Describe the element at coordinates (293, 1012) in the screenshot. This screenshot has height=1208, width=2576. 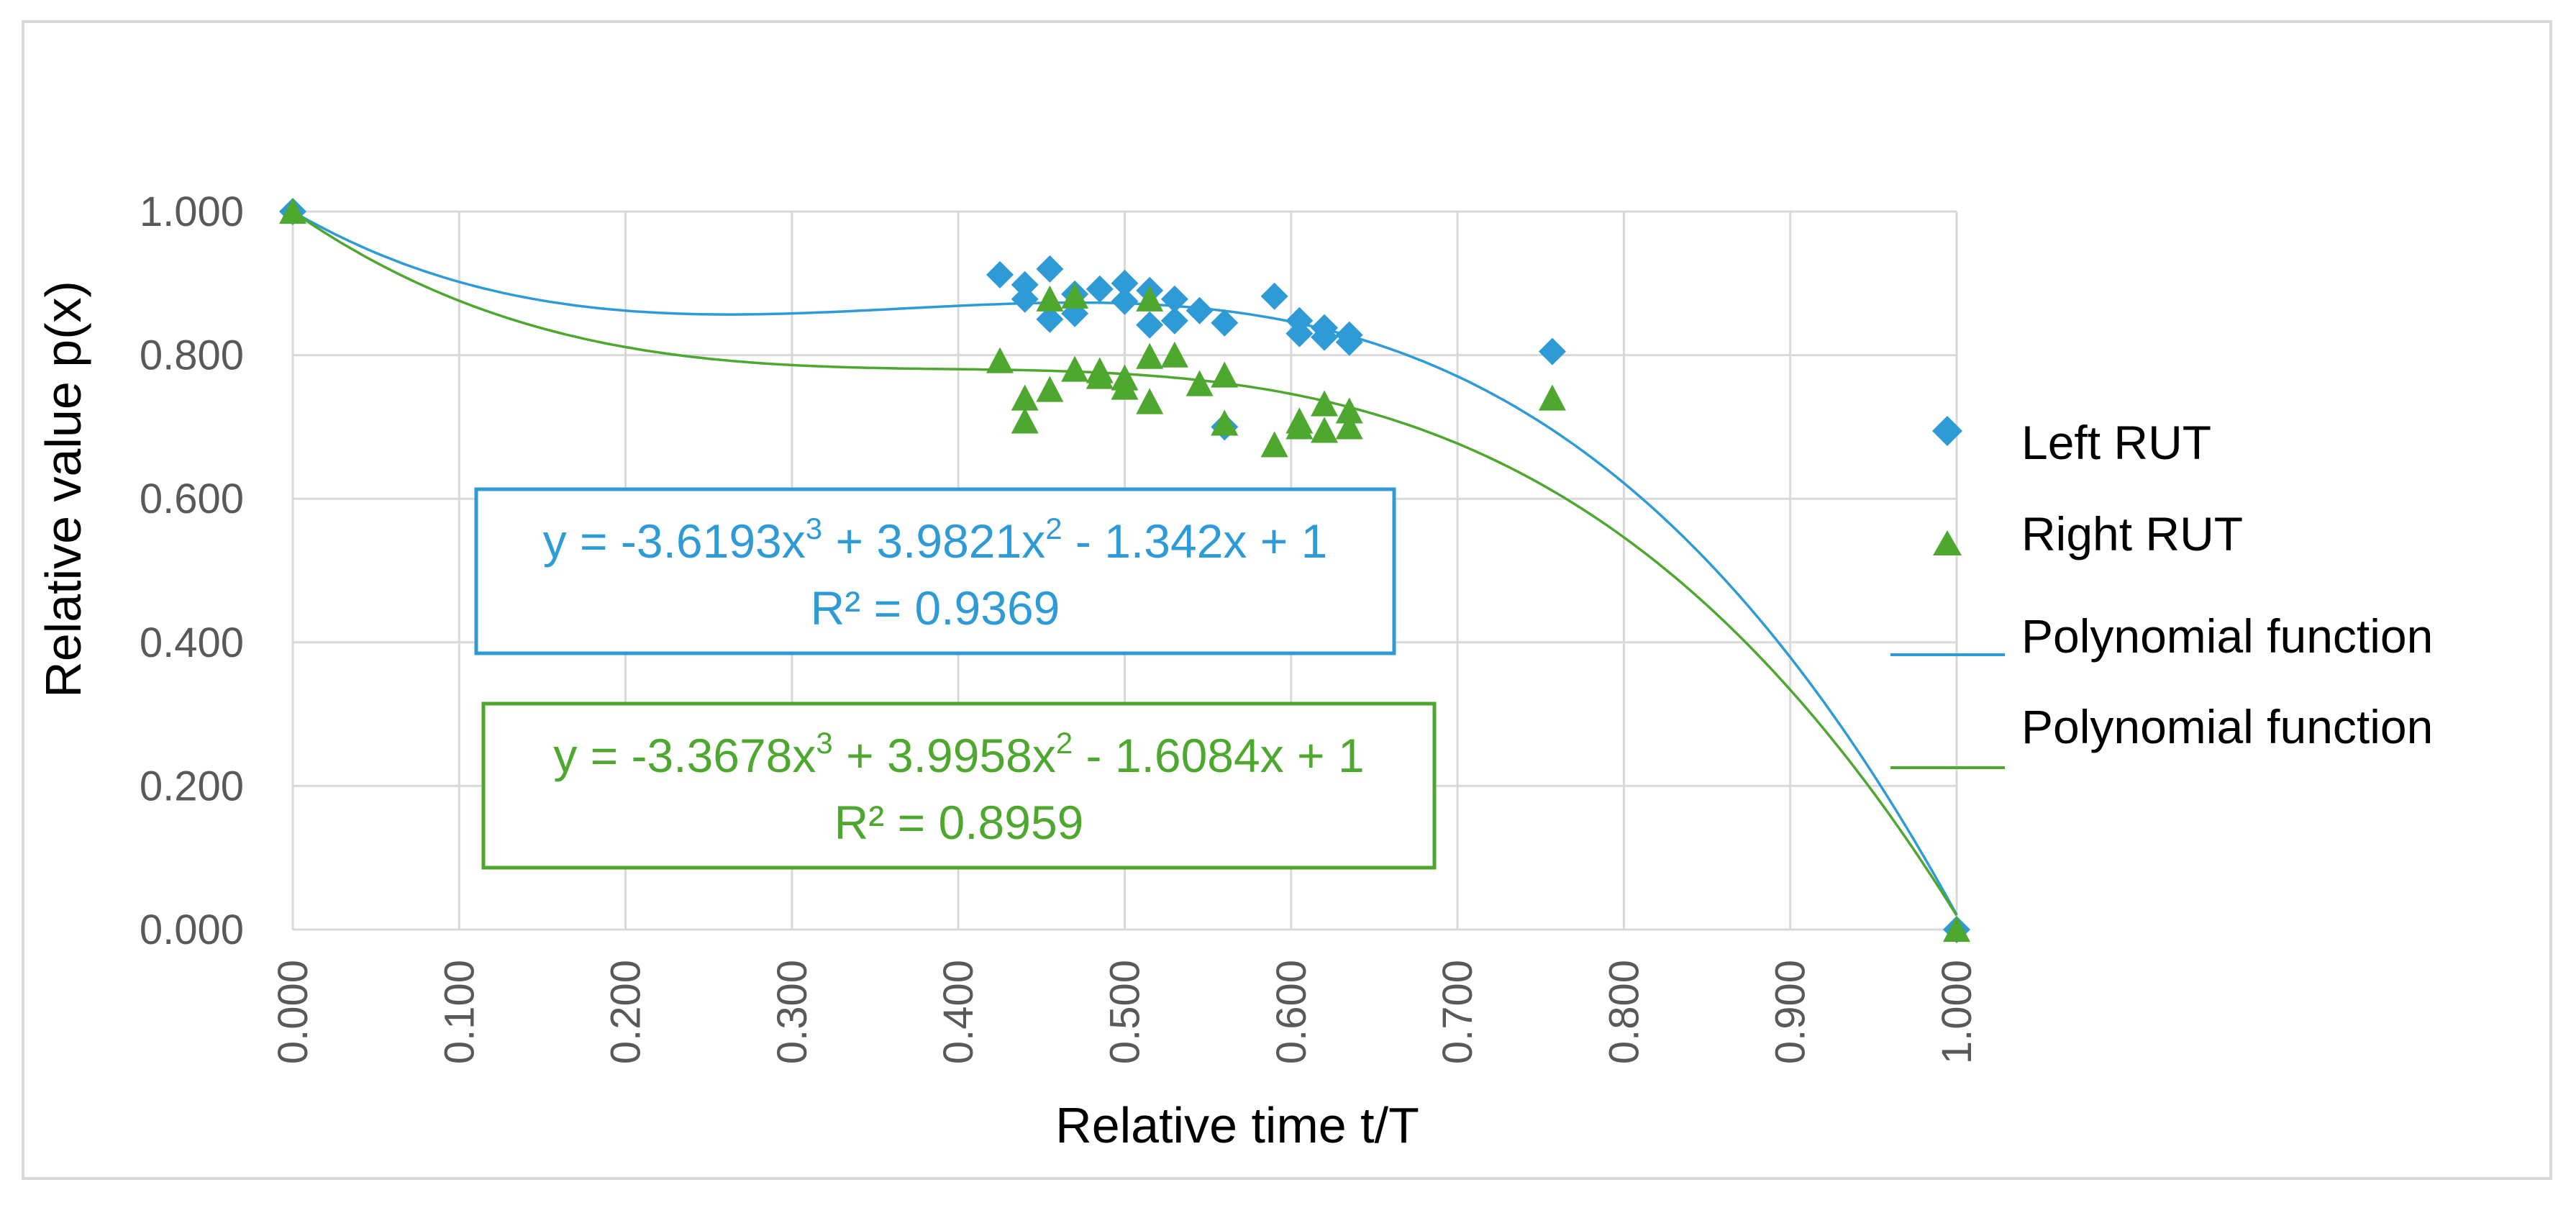
I see `x-tick-label: 0.000` at that location.